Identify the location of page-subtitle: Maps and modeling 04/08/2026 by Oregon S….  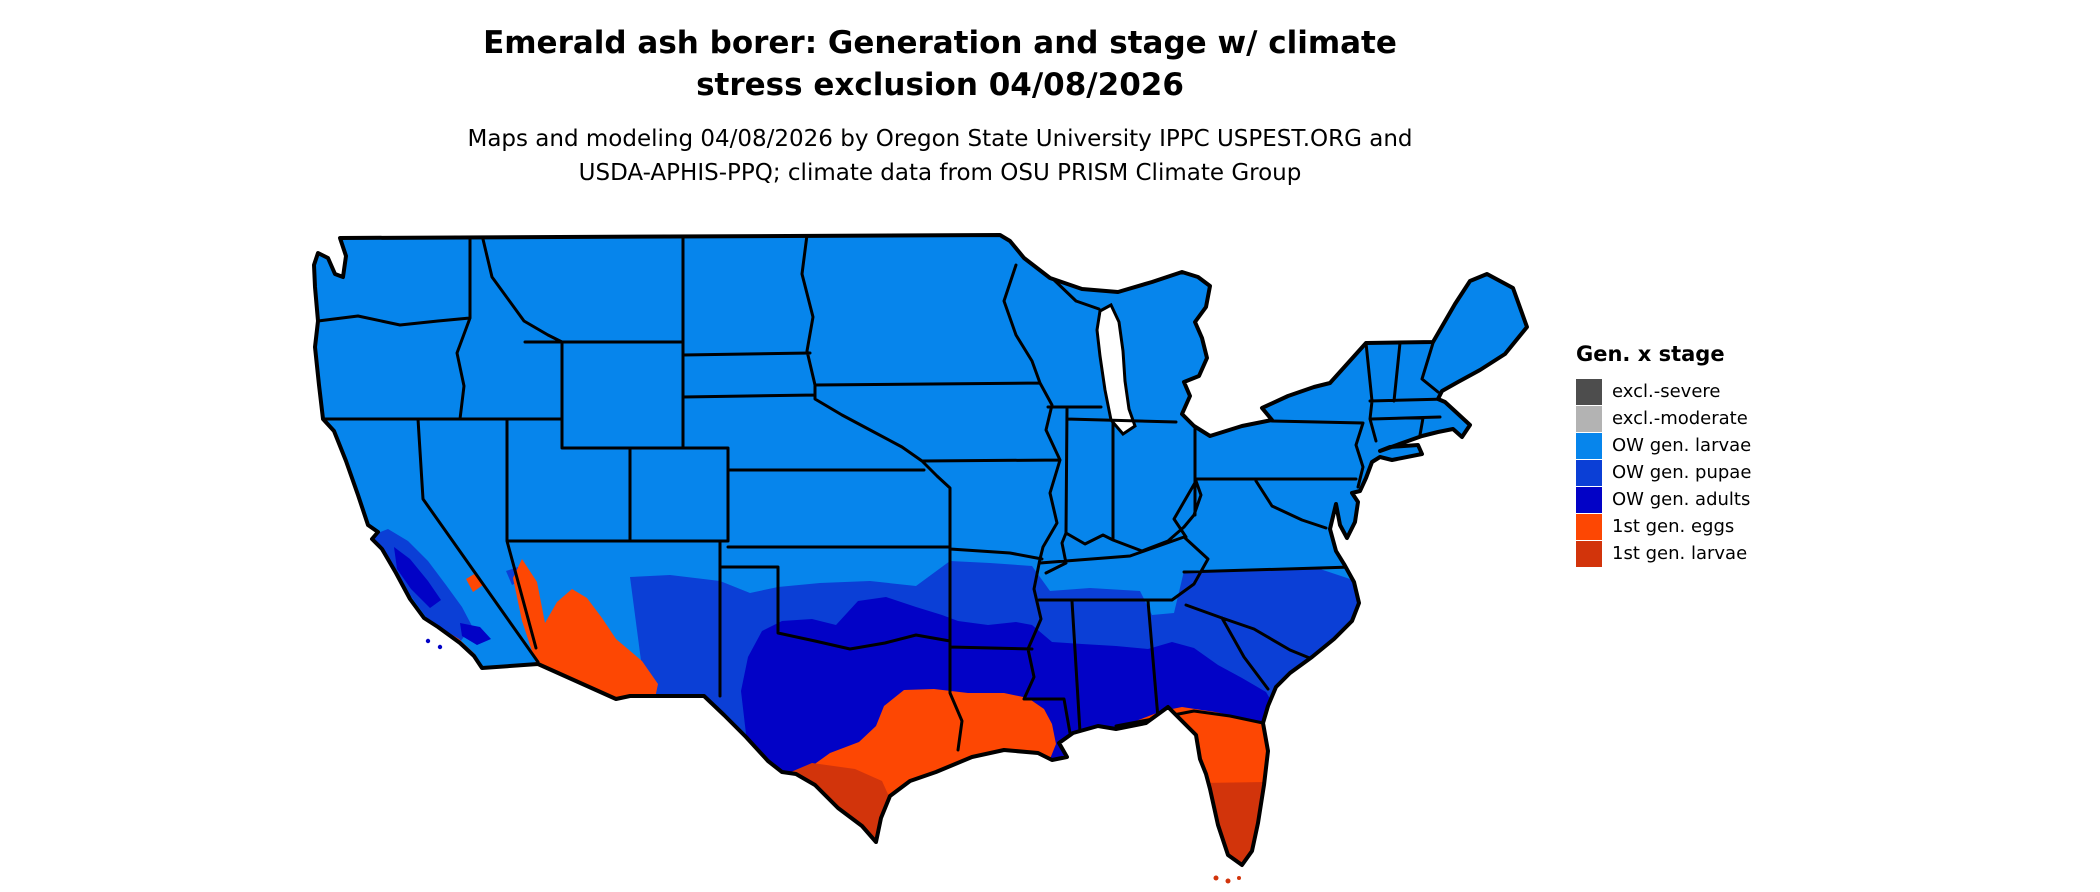
(940, 156).